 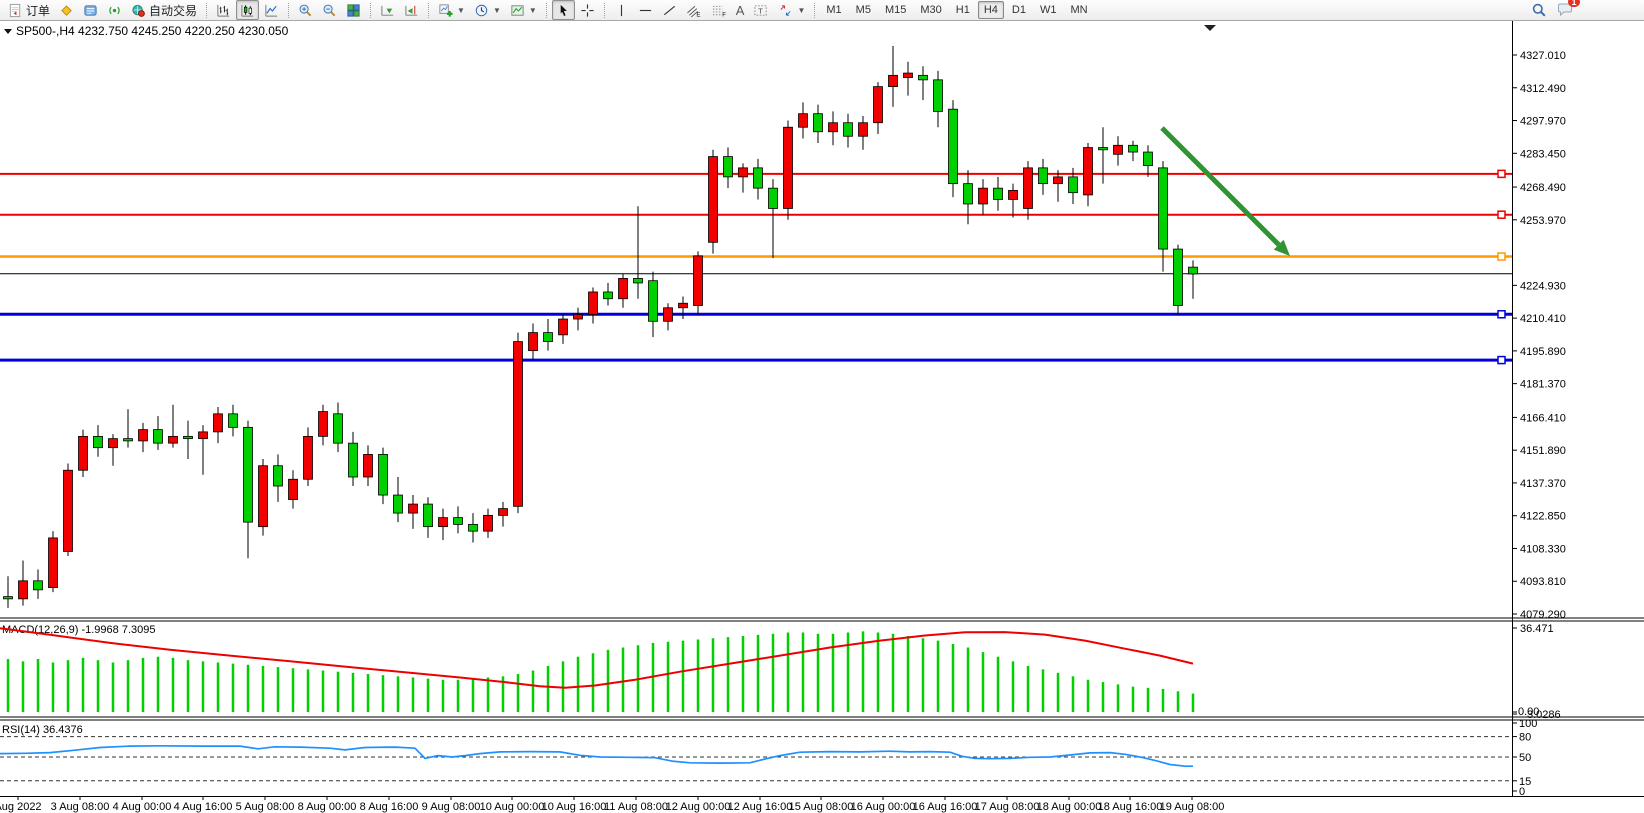 I want to click on templates-button: ▼, so click(x=523, y=10).